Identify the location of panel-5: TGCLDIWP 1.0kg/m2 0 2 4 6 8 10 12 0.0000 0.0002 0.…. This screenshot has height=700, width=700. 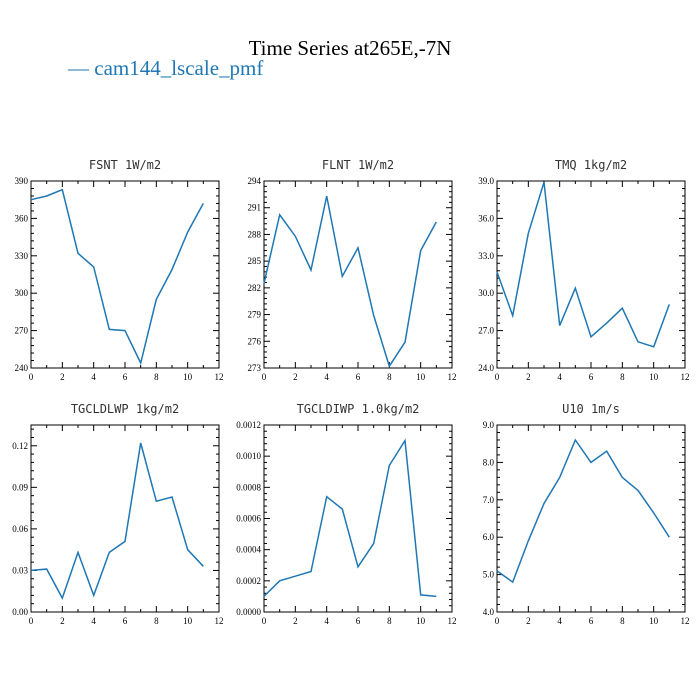
(346, 514).